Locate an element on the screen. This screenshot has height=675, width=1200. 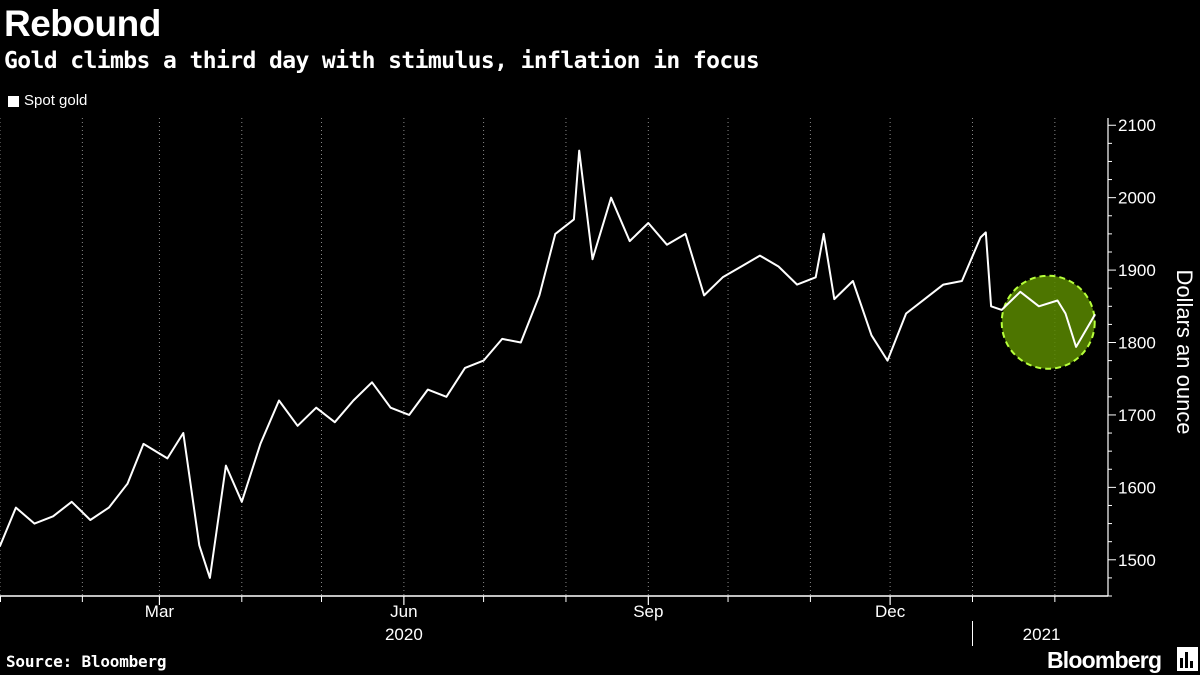
bar-chart-icon is located at coordinates (1187, 659).